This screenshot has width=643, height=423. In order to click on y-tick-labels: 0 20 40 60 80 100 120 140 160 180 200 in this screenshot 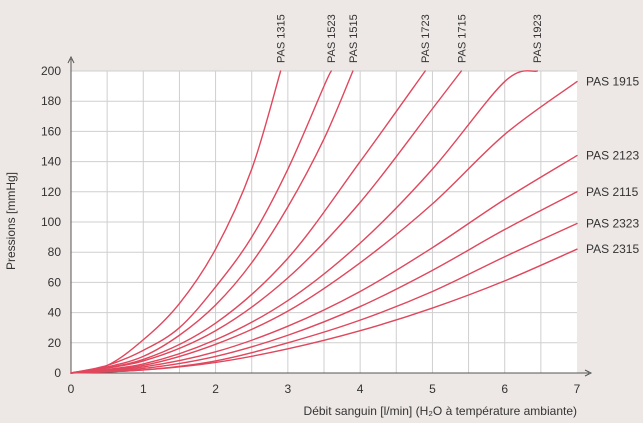, I will do `click(51, 222)`.